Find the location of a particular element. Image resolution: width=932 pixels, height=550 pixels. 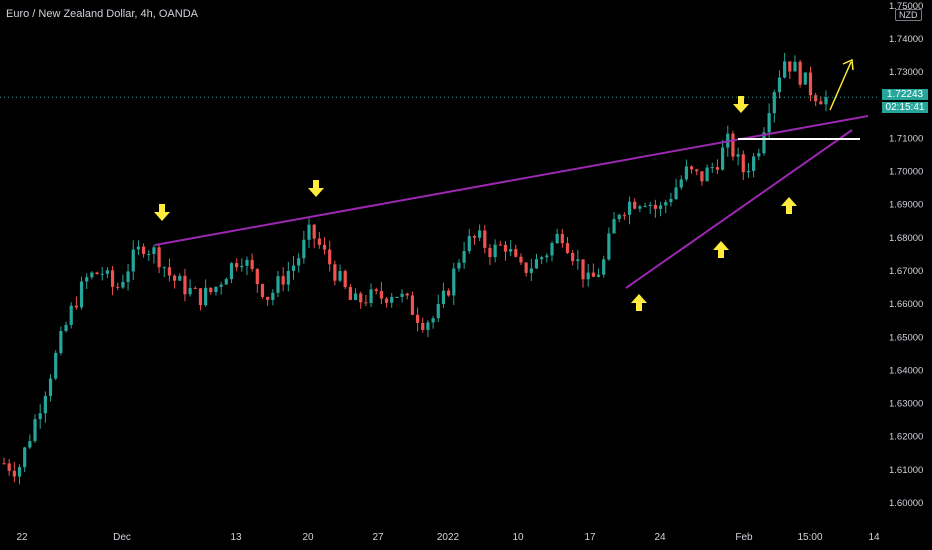

y-tick-label: 1.66000 is located at coordinates (906, 304).